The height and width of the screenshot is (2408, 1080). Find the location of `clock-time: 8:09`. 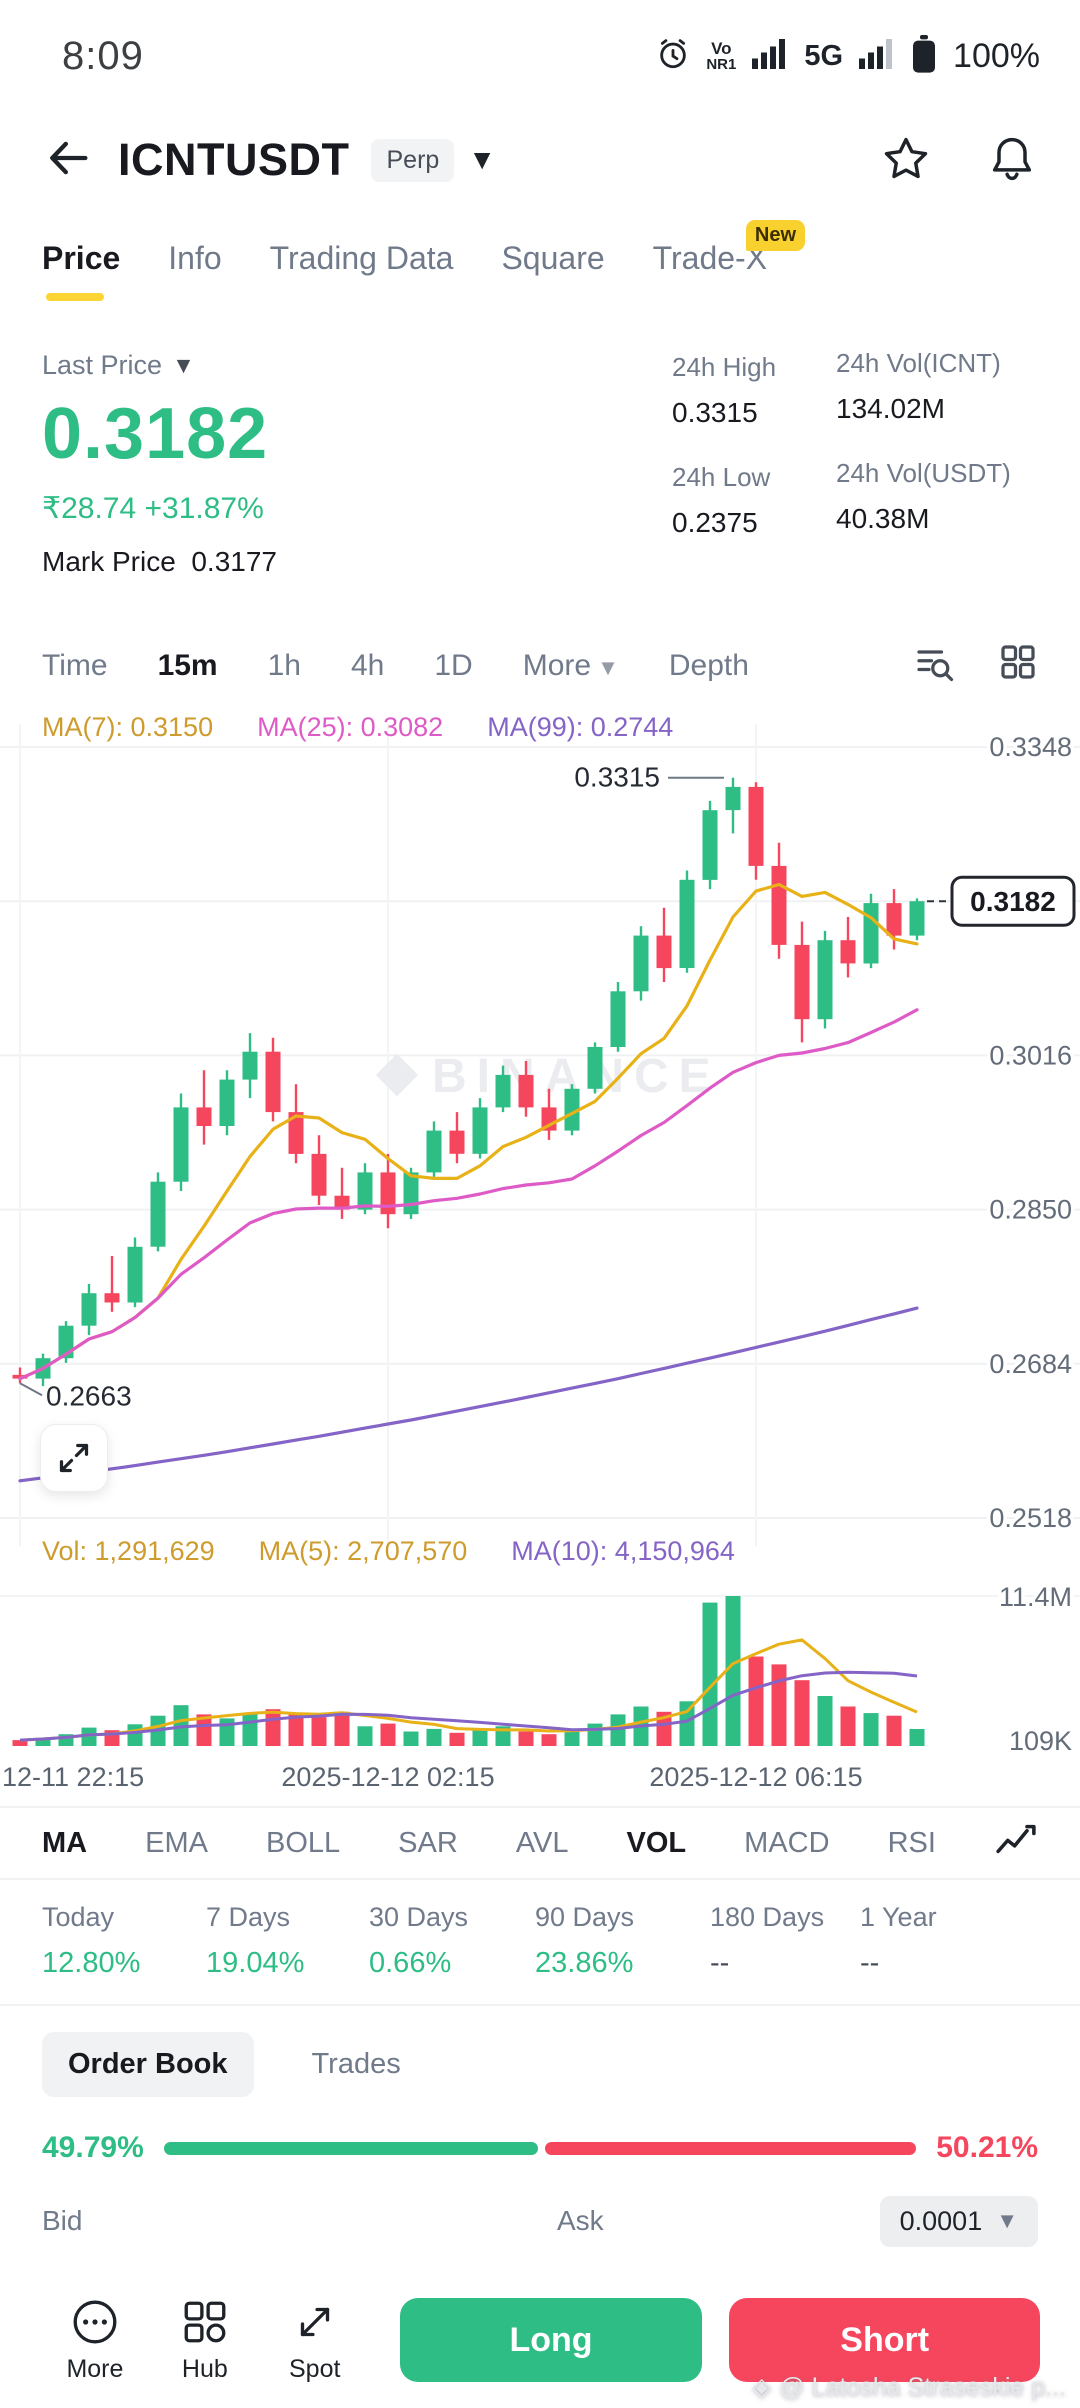

clock-time: 8:09 is located at coordinates (103, 55).